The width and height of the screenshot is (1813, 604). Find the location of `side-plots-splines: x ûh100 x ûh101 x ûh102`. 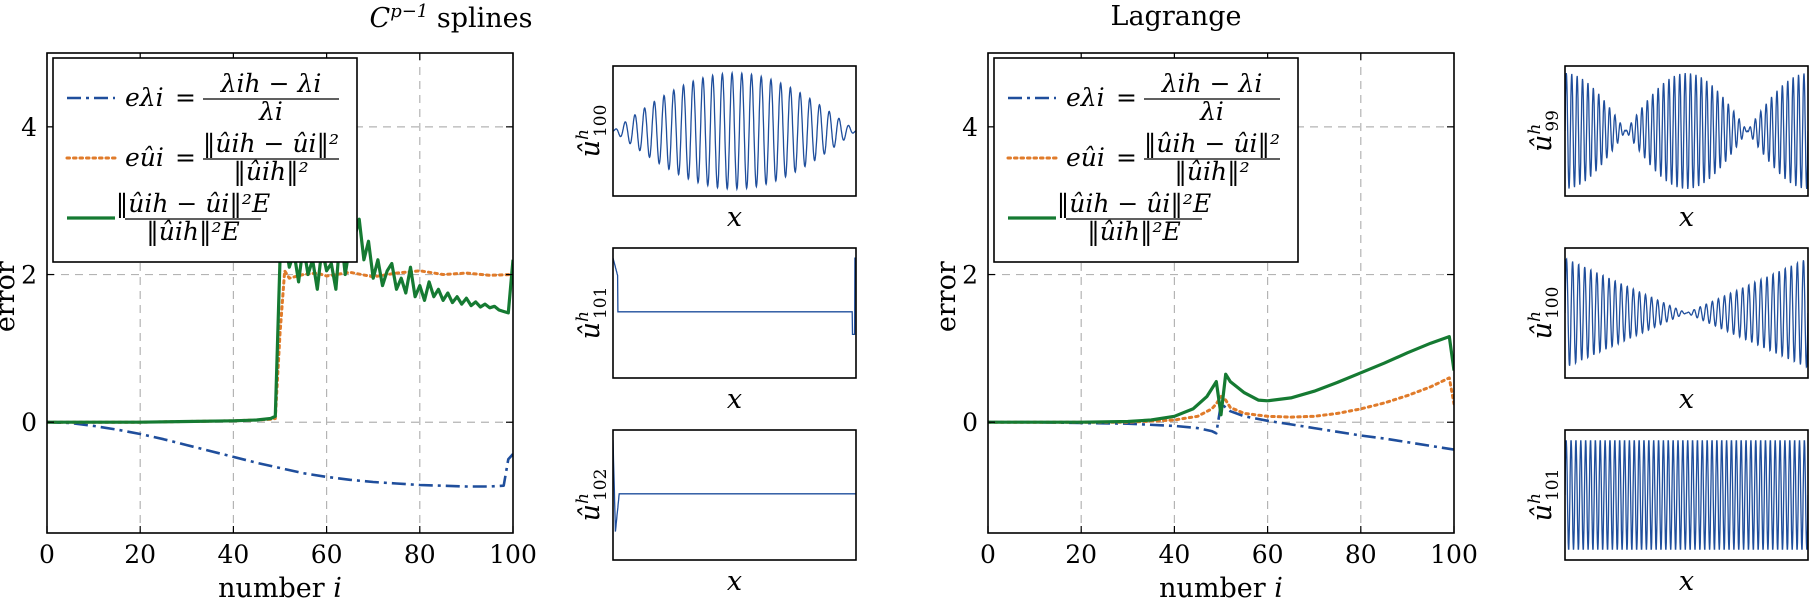

side-plots-splines: x ûh100 x ûh101 x ûh102 is located at coordinates (715, 331).